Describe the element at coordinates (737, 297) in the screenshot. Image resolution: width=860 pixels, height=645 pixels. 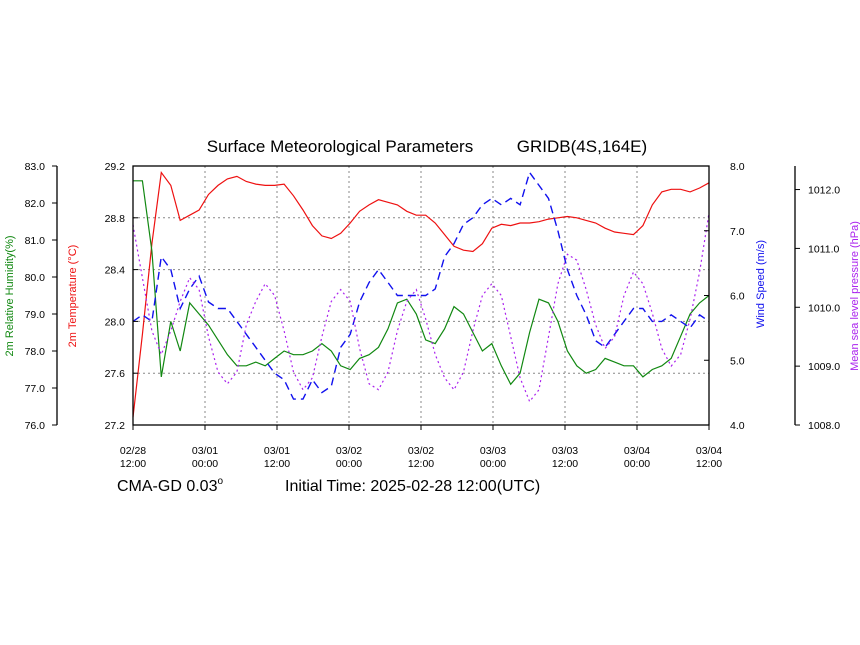
I see `wind-tick-label: 6.0` at that location.